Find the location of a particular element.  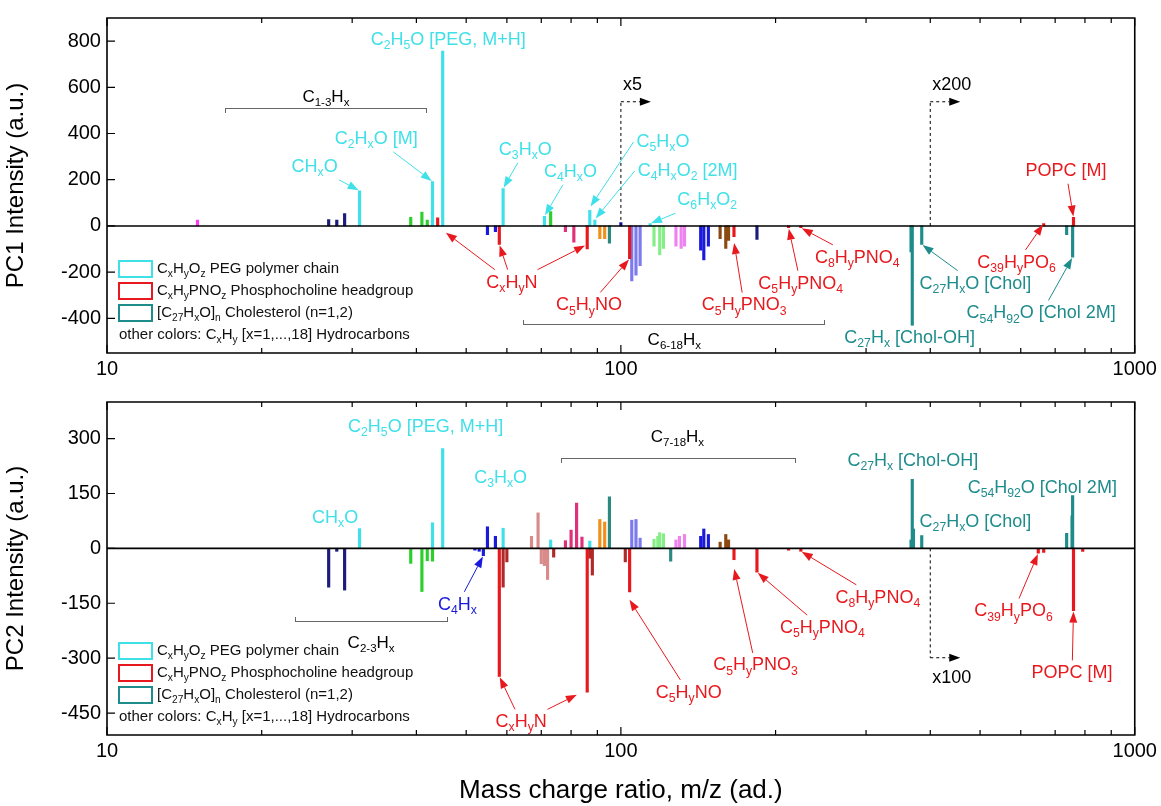

ref-line-label: x100 is located at coordinates (952, 676).